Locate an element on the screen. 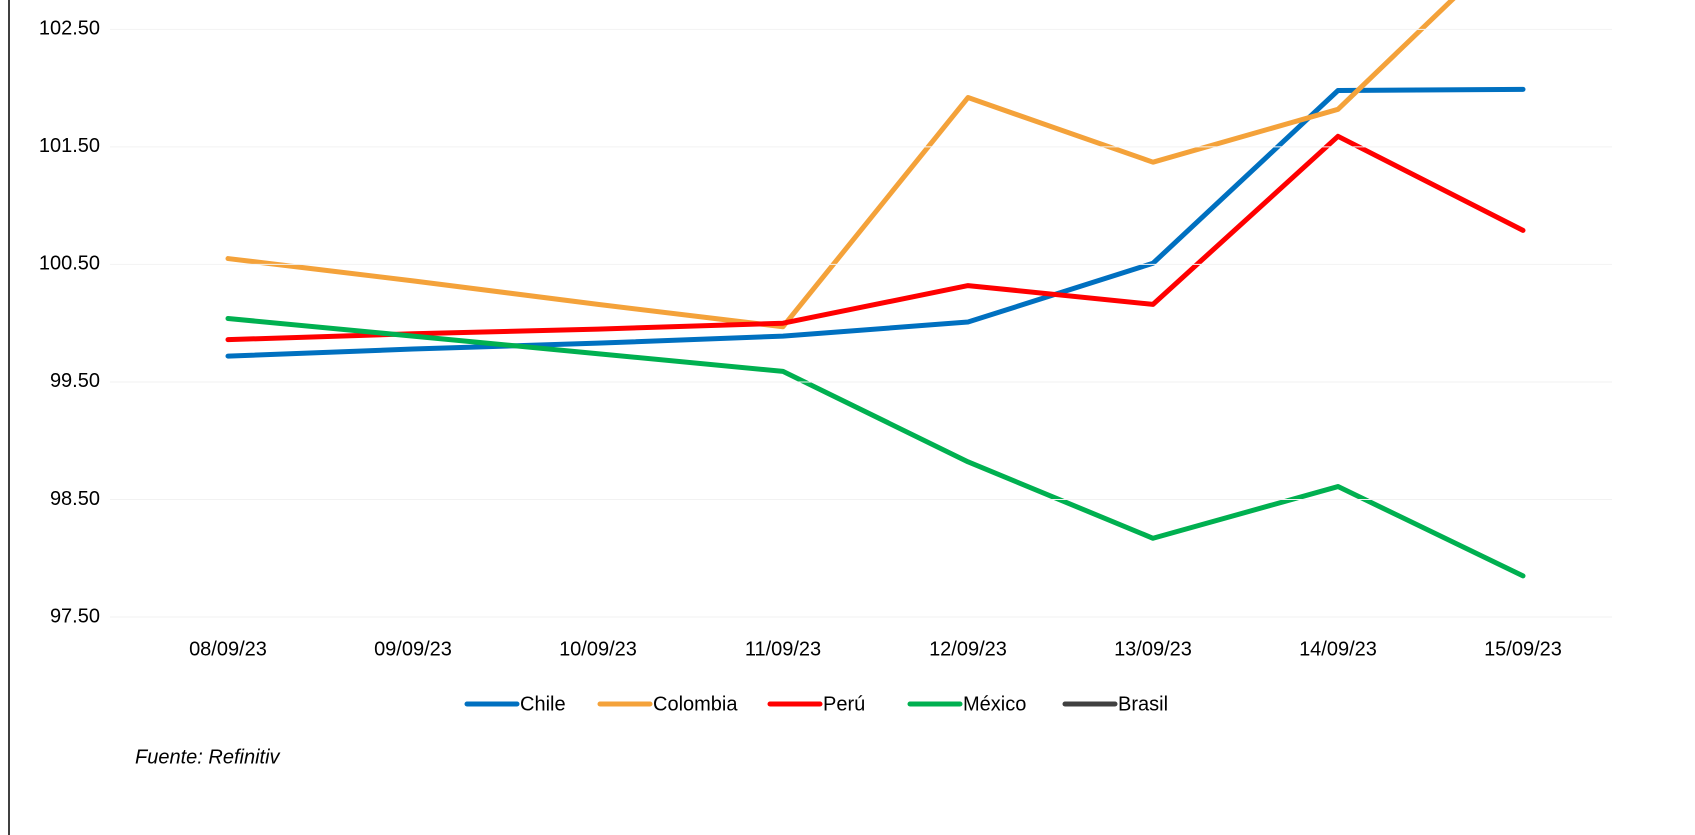  legend-label: México is located at coordinates (994, 704).